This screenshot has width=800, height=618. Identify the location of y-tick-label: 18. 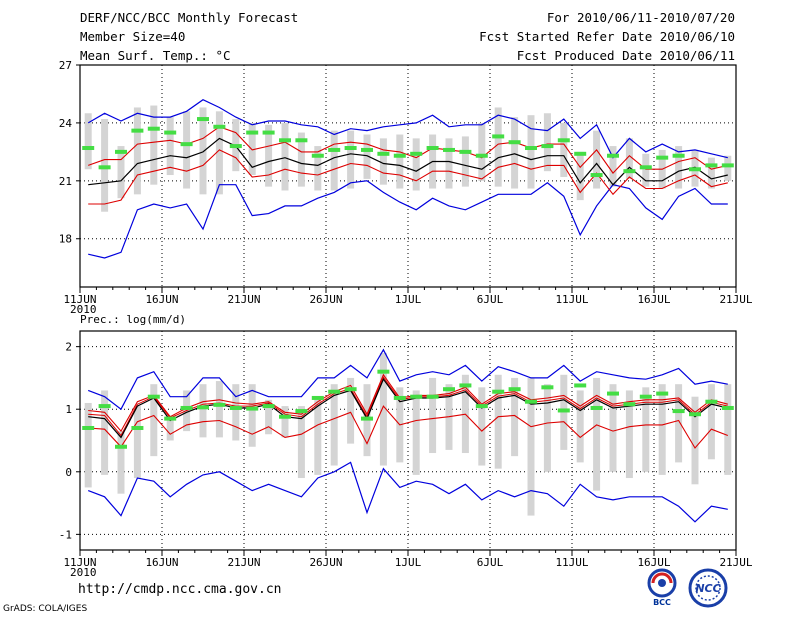
(65, 239).